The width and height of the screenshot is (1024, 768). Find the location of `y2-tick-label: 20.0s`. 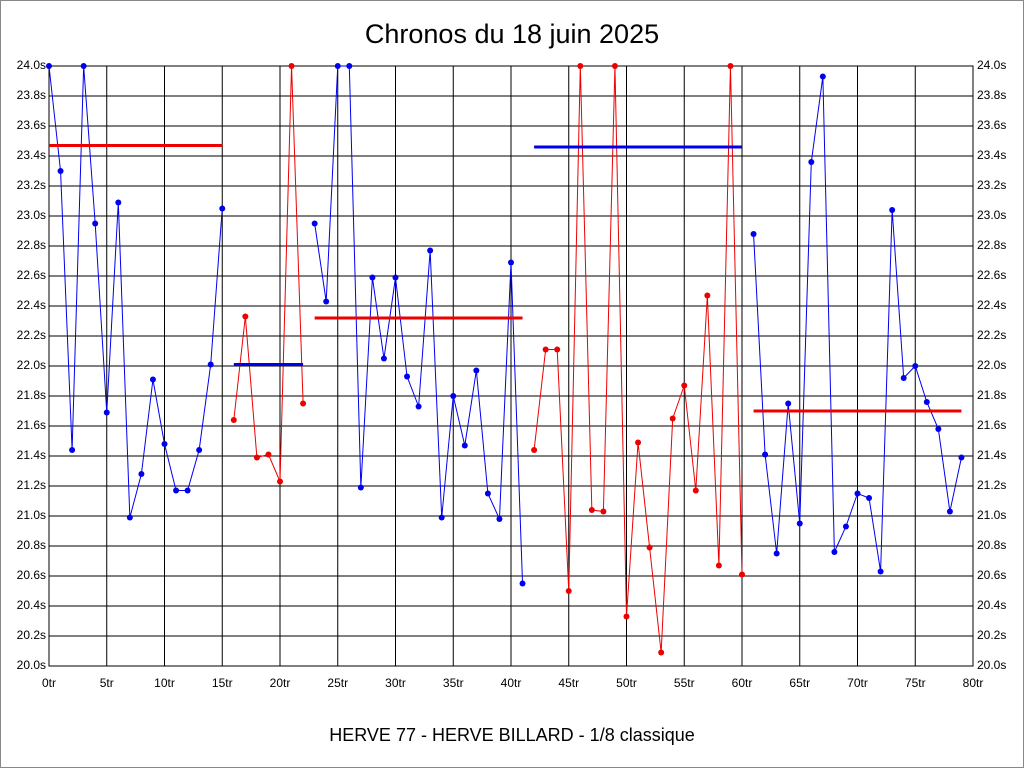

y2-tick-label: 20.0s is located at coordinates (991, 665).